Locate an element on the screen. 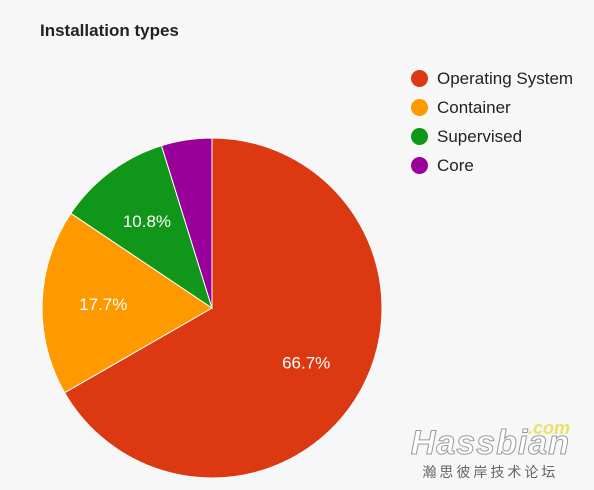 This screenshot has width=594, height=490. slice-data-label: 66.7% is located at coordinates (306, 362).